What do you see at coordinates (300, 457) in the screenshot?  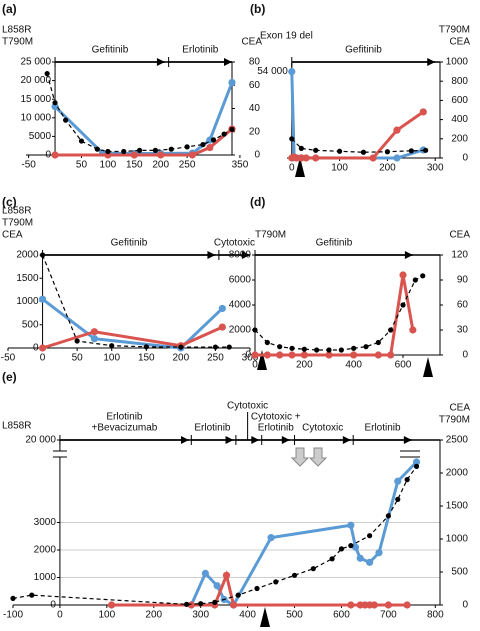 I see `gray-arrow` at bounding box center [300, 457].